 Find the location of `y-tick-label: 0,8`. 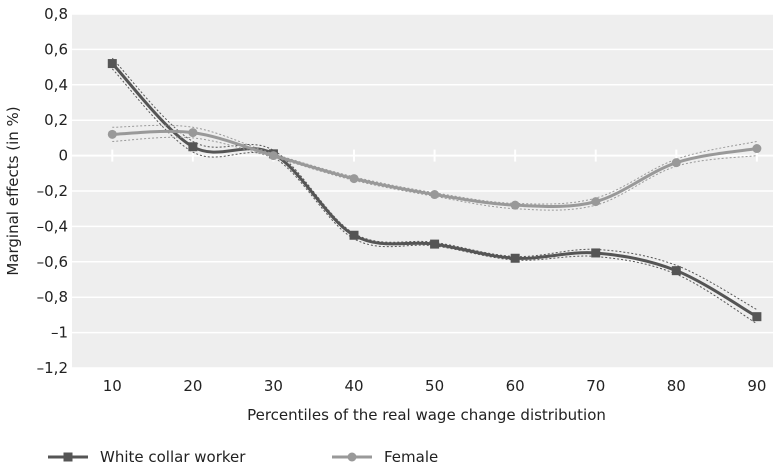

y-tick-label: 0,8 is located at coordinates (56, 14).